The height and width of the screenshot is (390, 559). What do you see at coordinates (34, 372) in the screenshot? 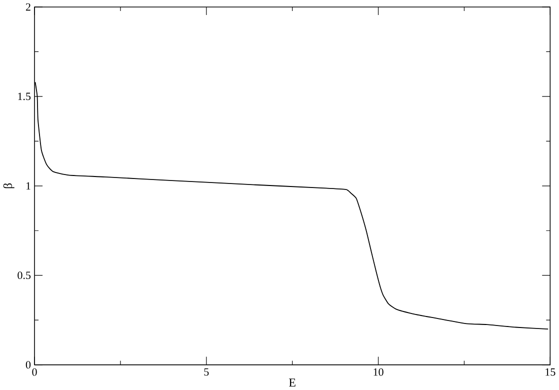
I see `x-tick-label: 0` at bounding box center [34, 372].